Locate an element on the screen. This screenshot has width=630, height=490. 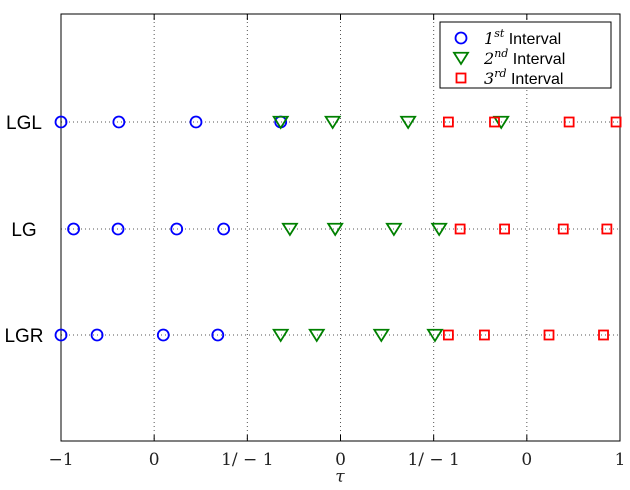
x-tick-label-3: 0 is located at coordinates (340, 460).